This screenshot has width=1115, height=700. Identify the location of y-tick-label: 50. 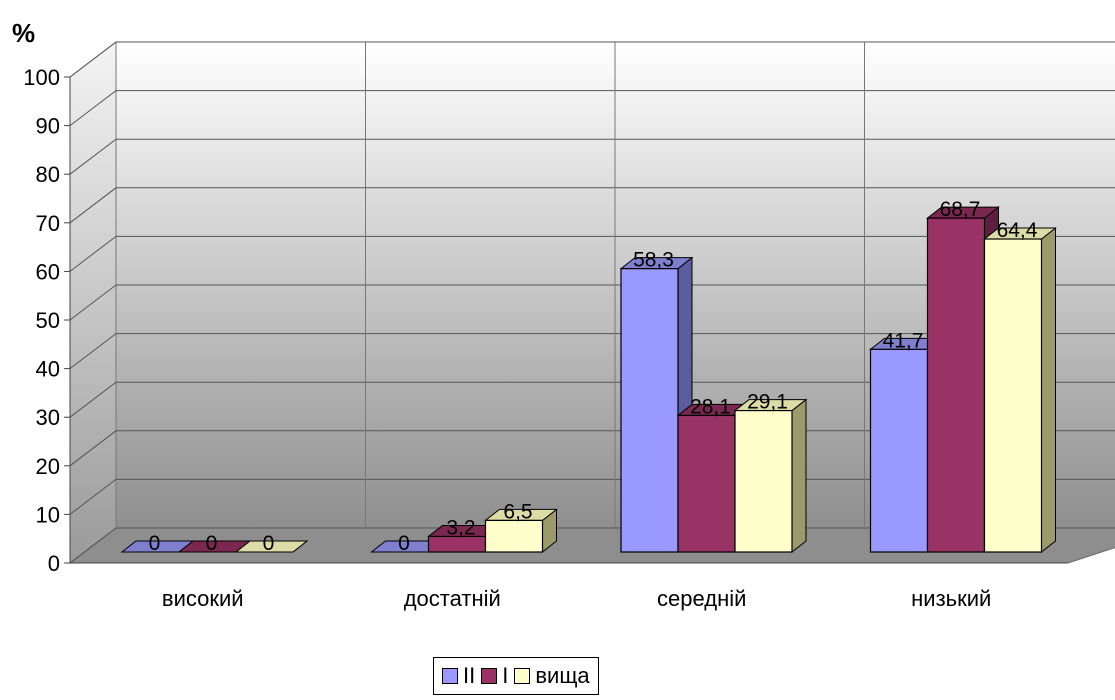
(48, 320).